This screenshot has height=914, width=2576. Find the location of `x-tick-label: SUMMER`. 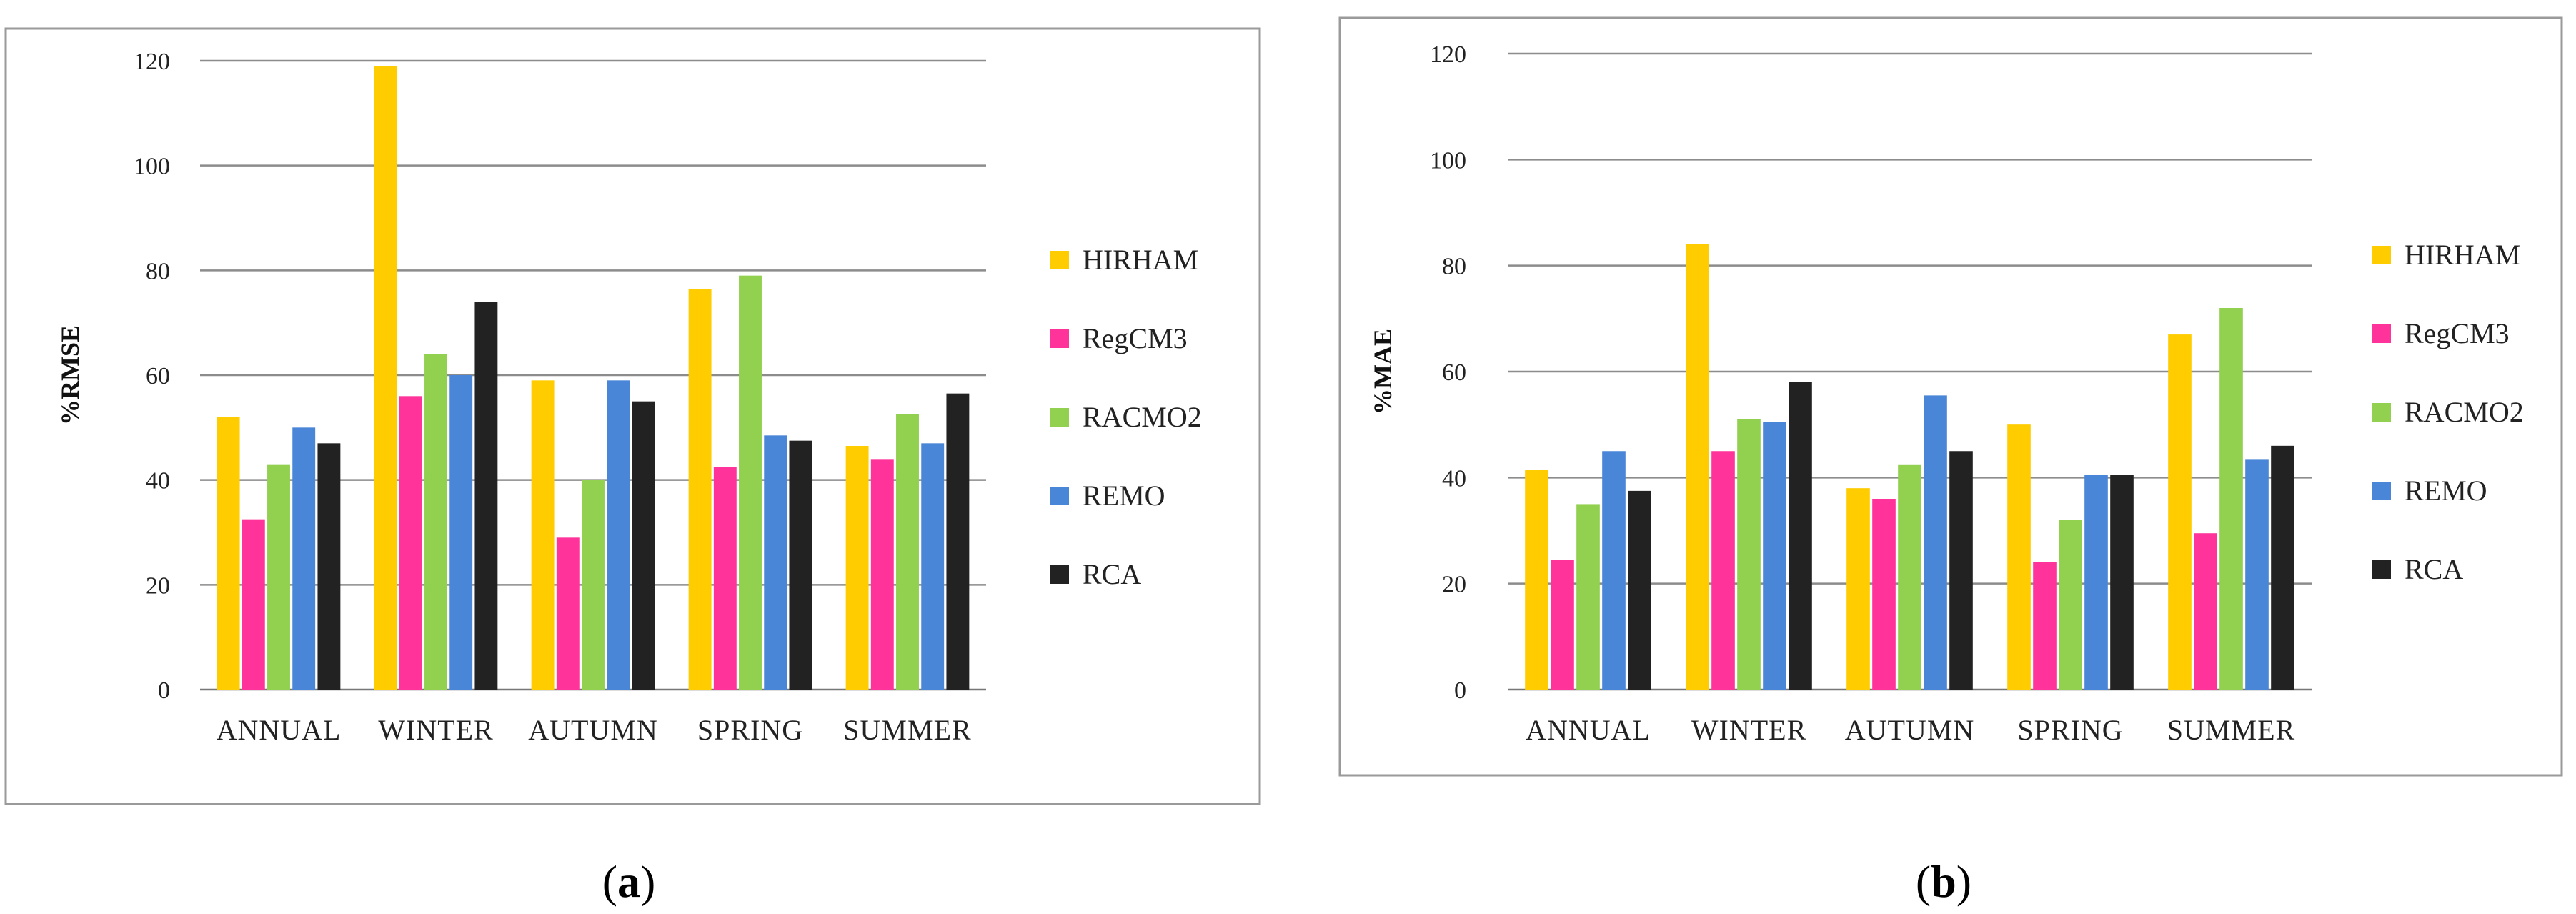

x-tick-label: SUMMER is located at coordinates (2231, 730).